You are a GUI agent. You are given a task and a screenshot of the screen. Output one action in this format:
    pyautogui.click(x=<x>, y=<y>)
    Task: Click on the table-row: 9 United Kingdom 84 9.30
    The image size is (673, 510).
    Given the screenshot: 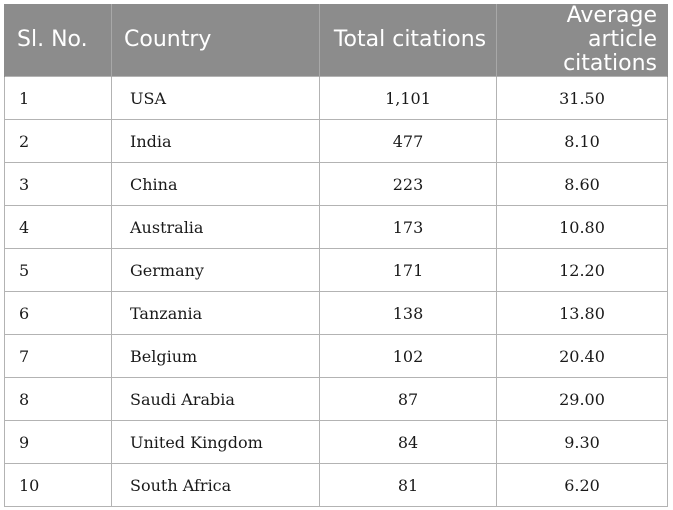 What is the action you would take?
    pyautogui.click(x=336, y=442)
    